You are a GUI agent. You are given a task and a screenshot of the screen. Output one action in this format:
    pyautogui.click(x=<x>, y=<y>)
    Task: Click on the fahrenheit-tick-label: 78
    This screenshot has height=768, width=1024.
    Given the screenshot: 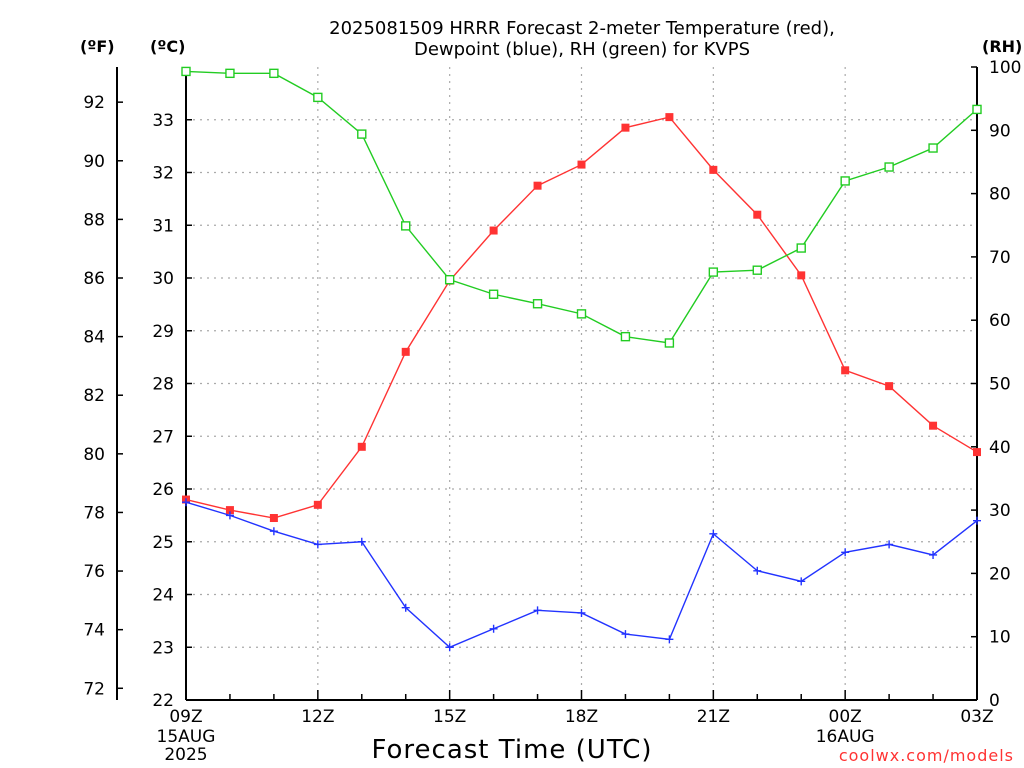 What is the action you would take?
    pyautogui.click(x=94, y=513)
    